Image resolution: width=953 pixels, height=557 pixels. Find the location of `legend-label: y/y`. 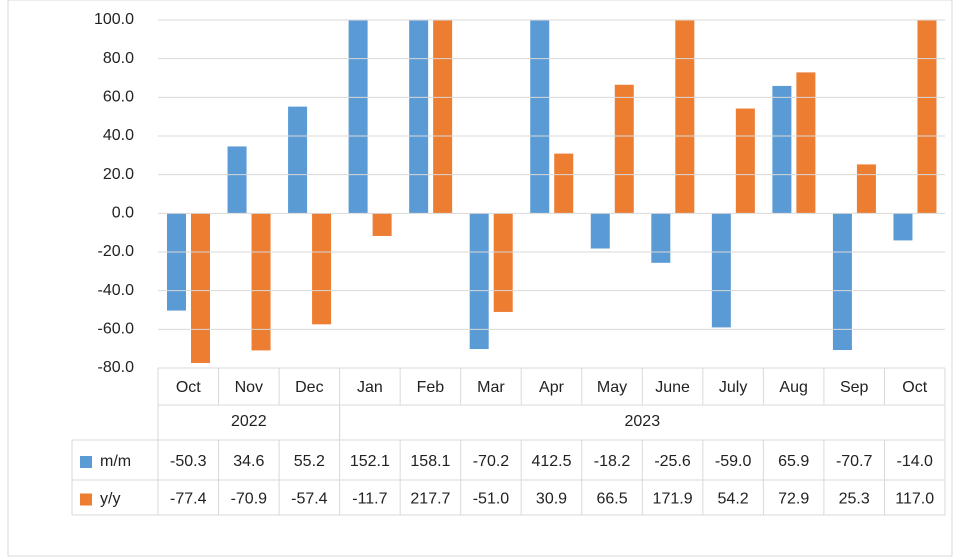

legend-label: y/y is located at coordinates (110, 499).